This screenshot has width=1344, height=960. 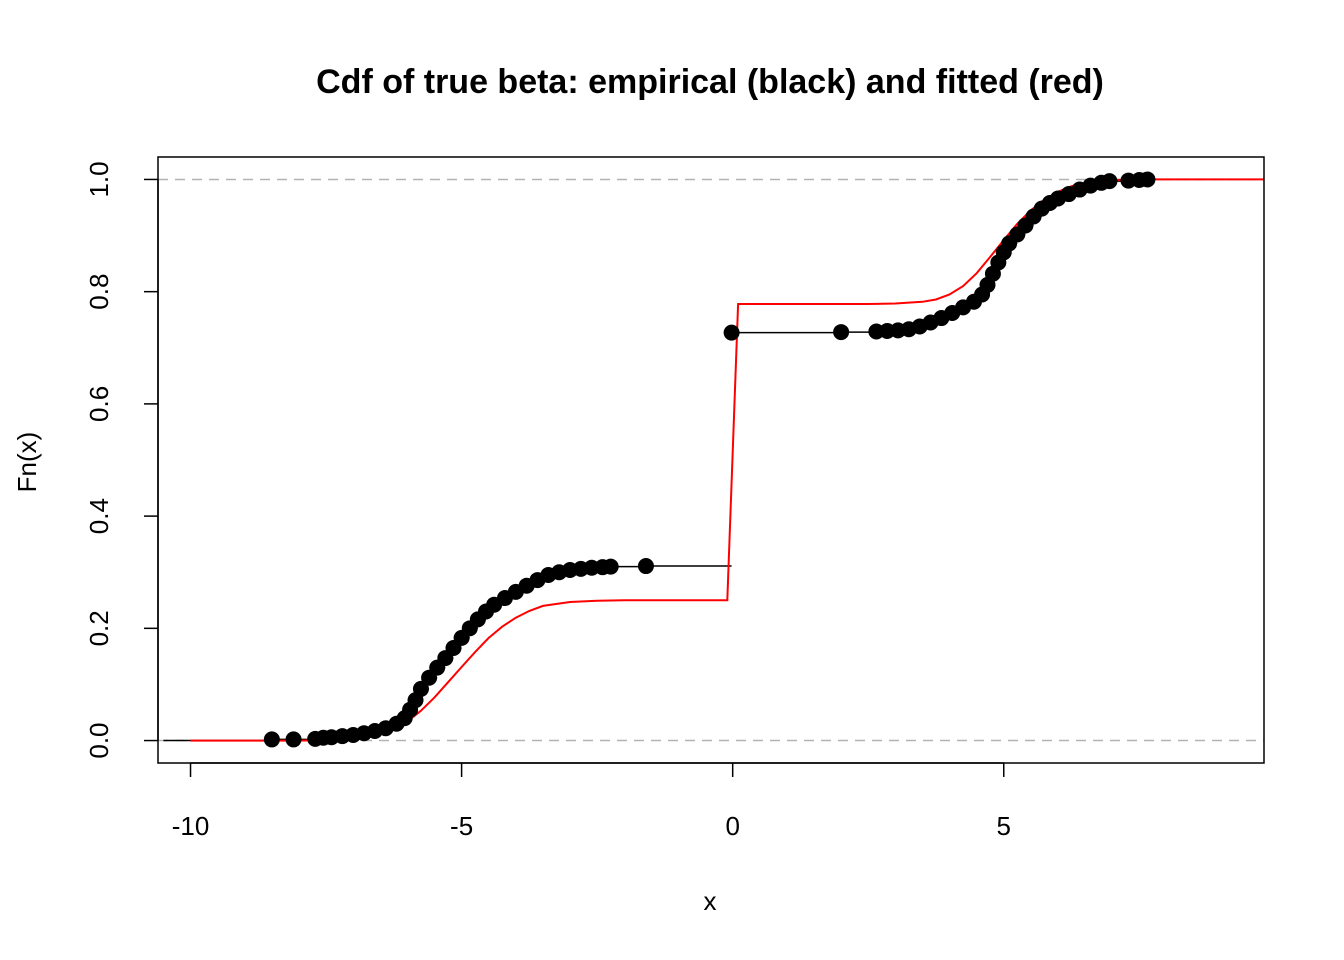 I want to click on x-tick-label: 0, so click(x=732, y=826).